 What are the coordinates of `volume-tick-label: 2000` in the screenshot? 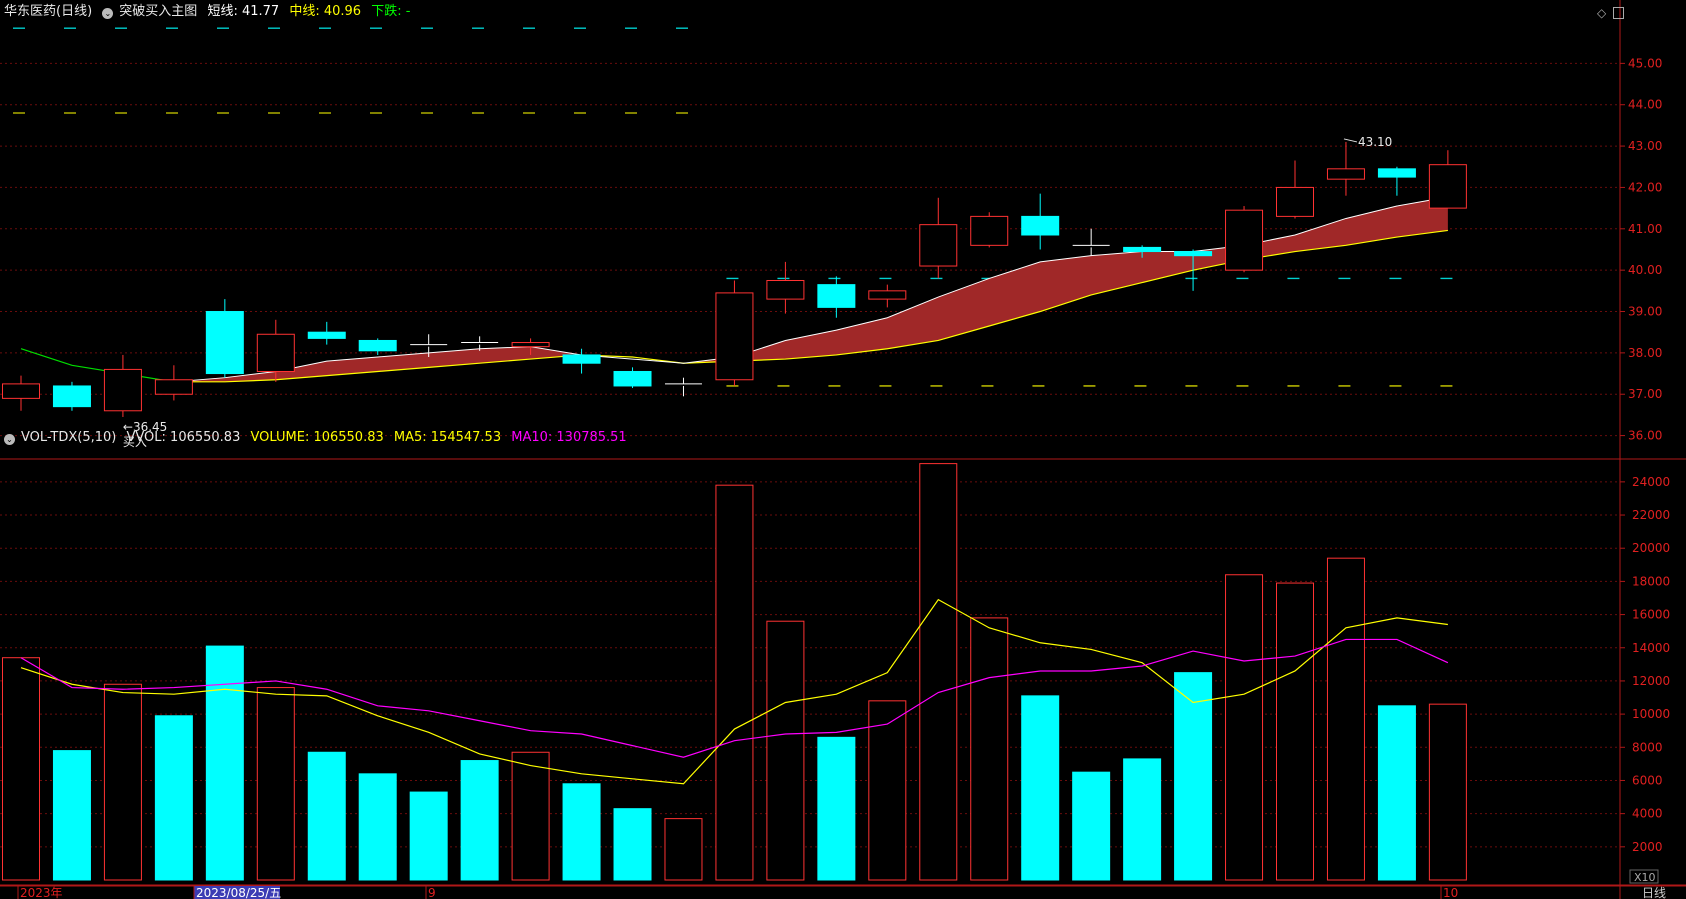 It's located at (1647, 847).